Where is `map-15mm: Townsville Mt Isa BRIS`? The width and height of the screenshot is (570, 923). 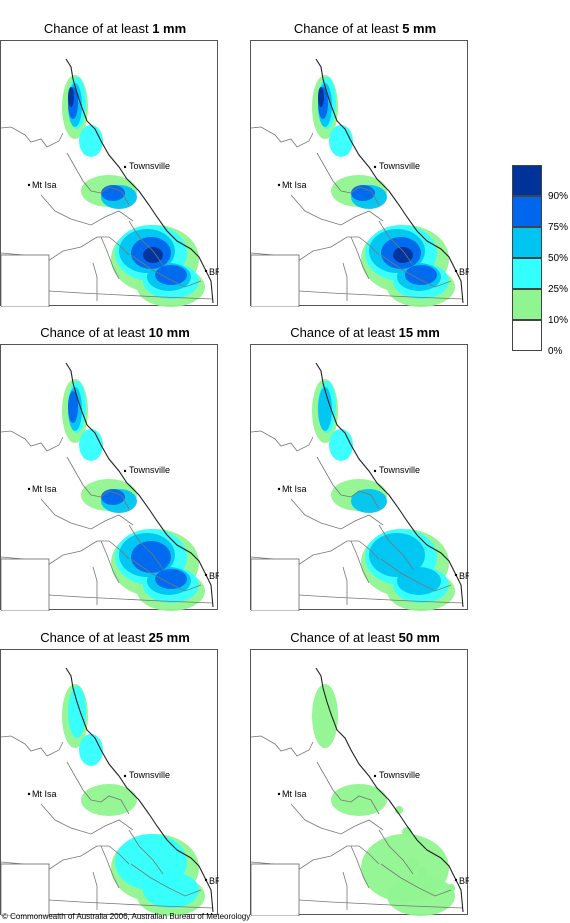
map-15mm: Townsville Mt Isa BRIS is located at coordinates (359, 477).